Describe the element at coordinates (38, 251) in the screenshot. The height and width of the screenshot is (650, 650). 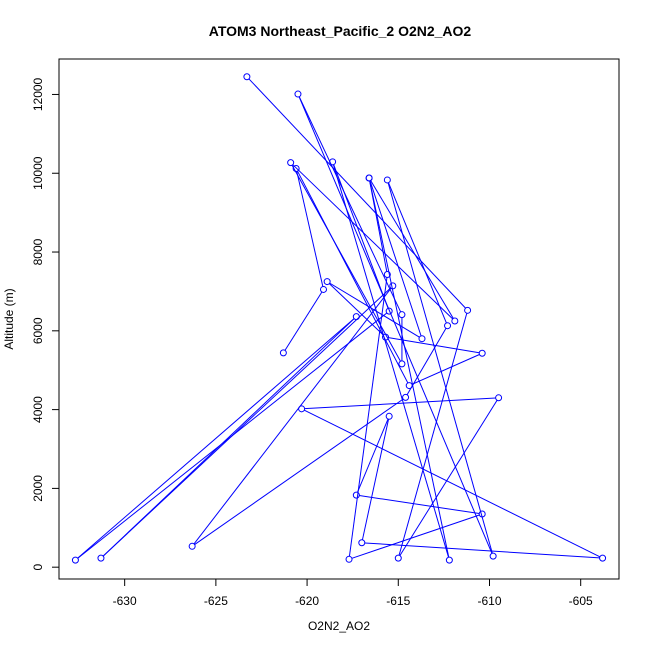
I see `y-tick-label: 8000` at that location.